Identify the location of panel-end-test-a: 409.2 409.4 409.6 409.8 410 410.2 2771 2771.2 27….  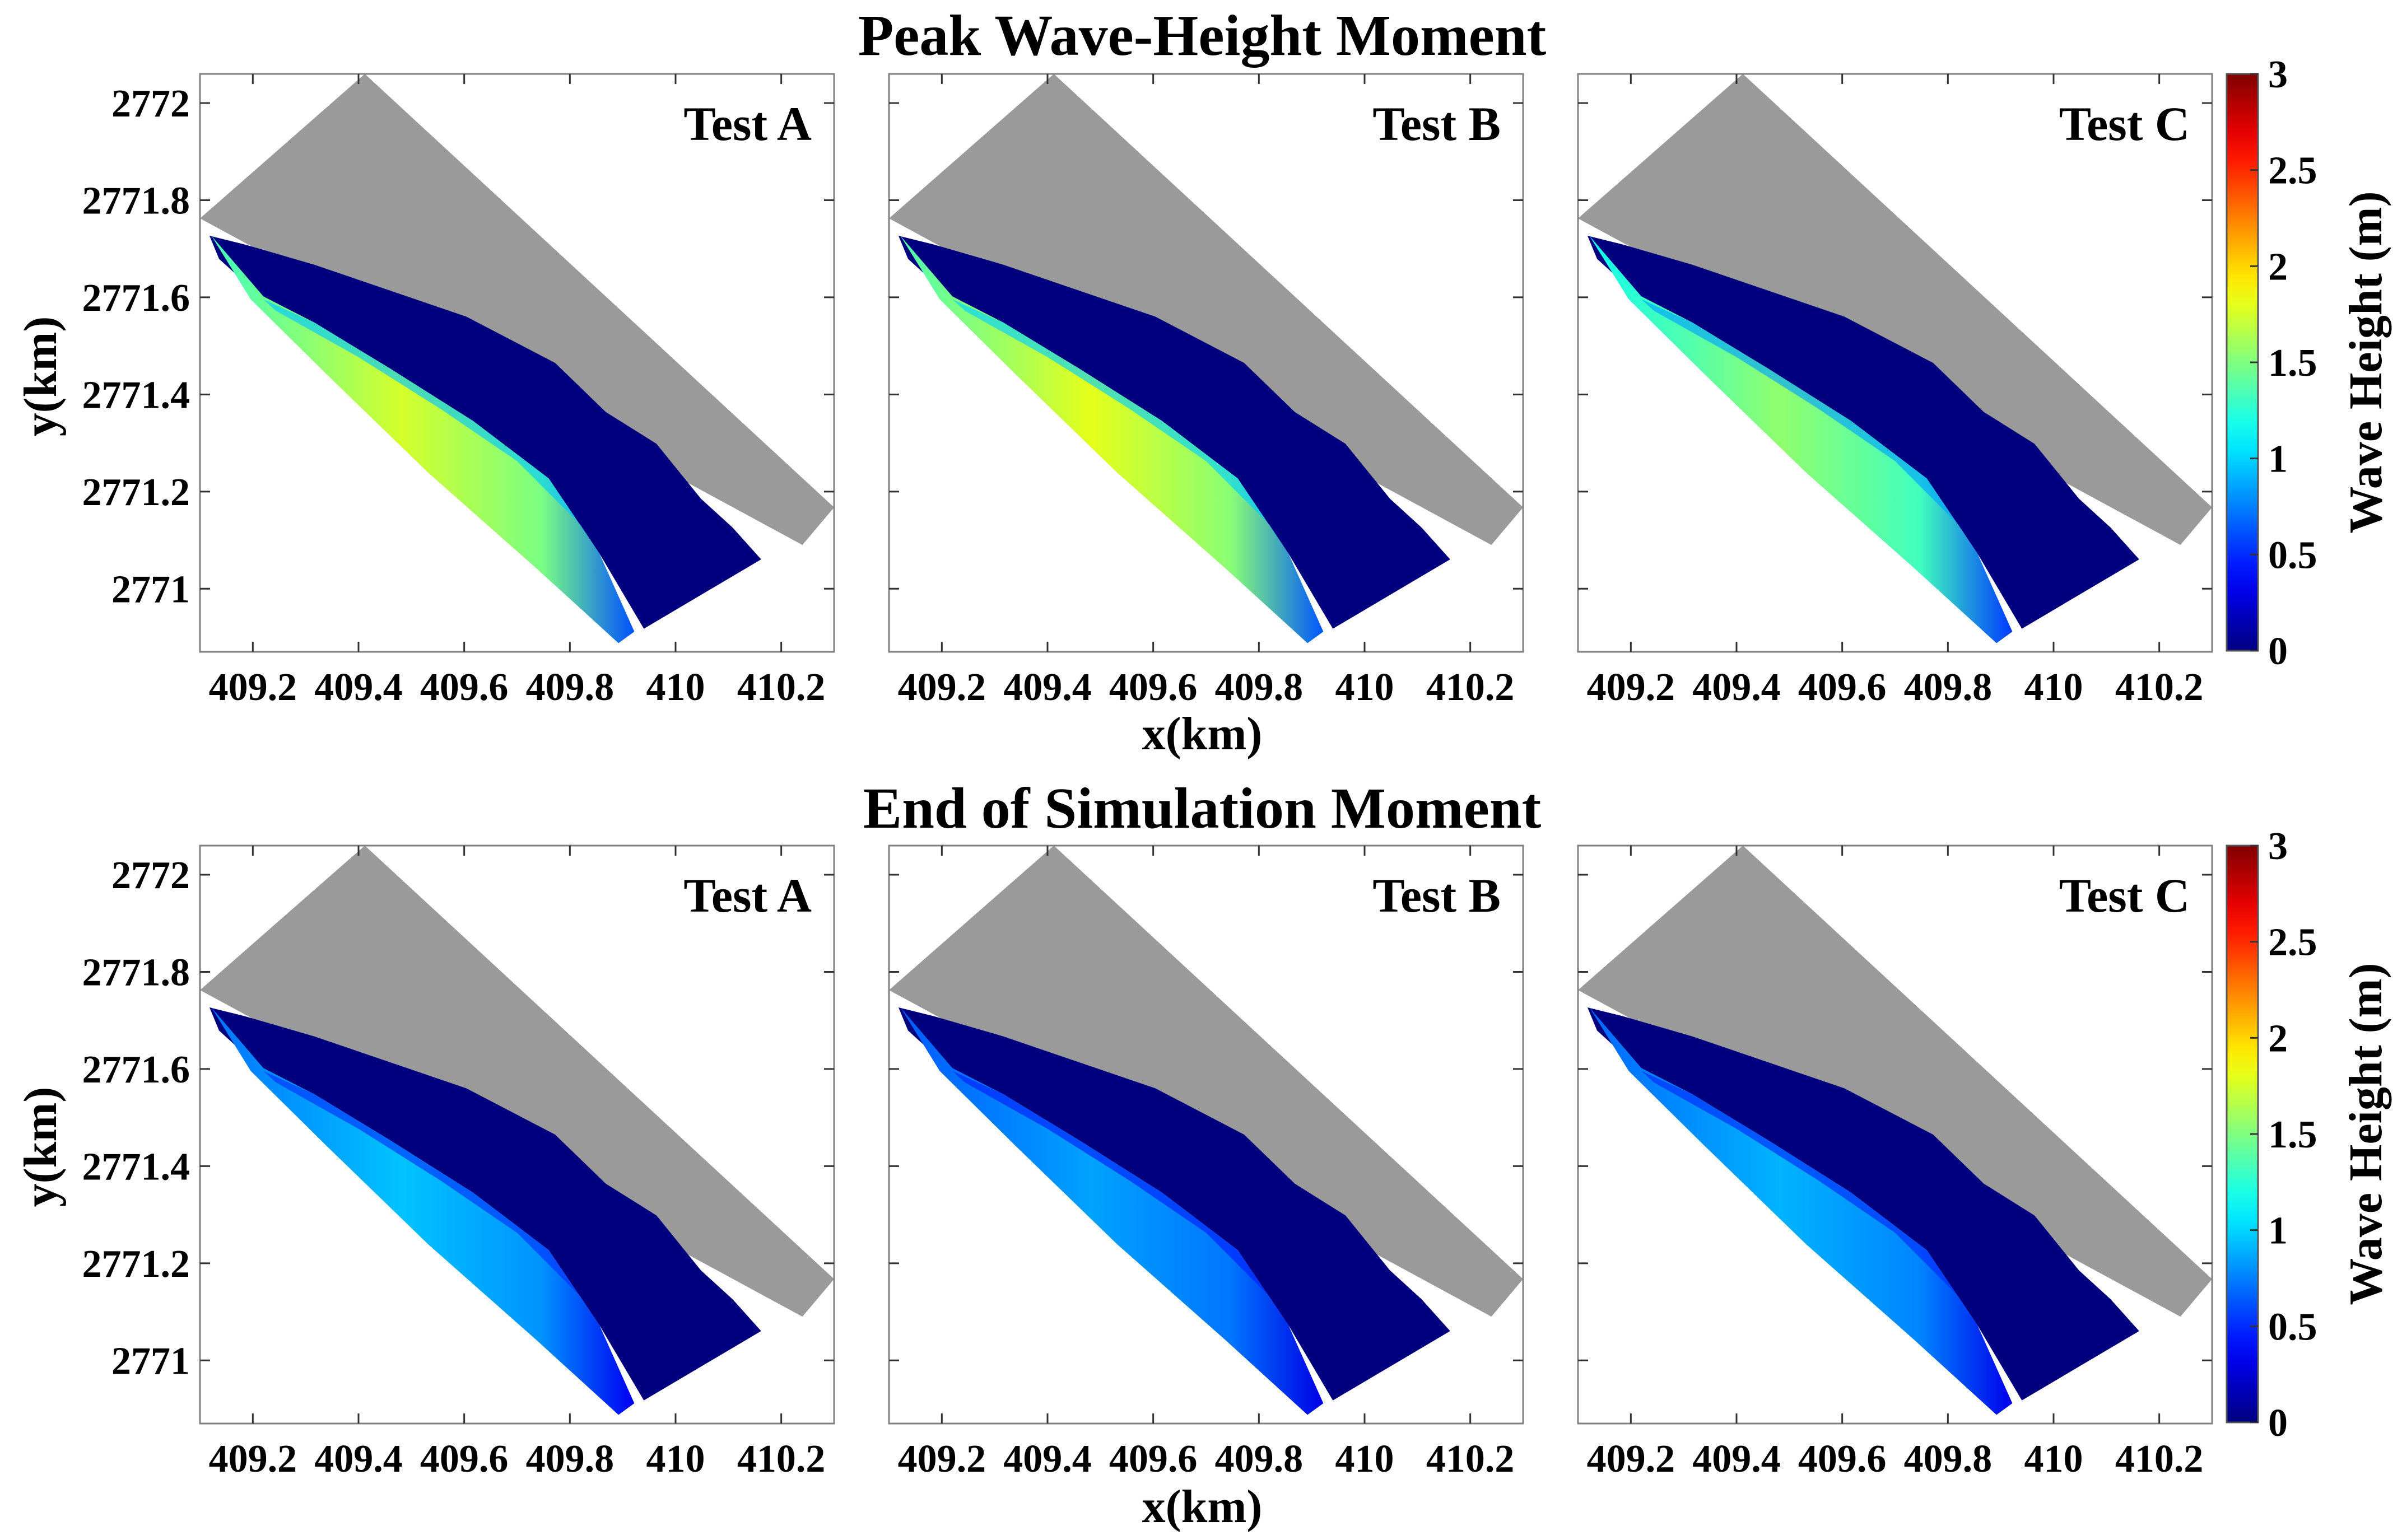
(458, 1163).